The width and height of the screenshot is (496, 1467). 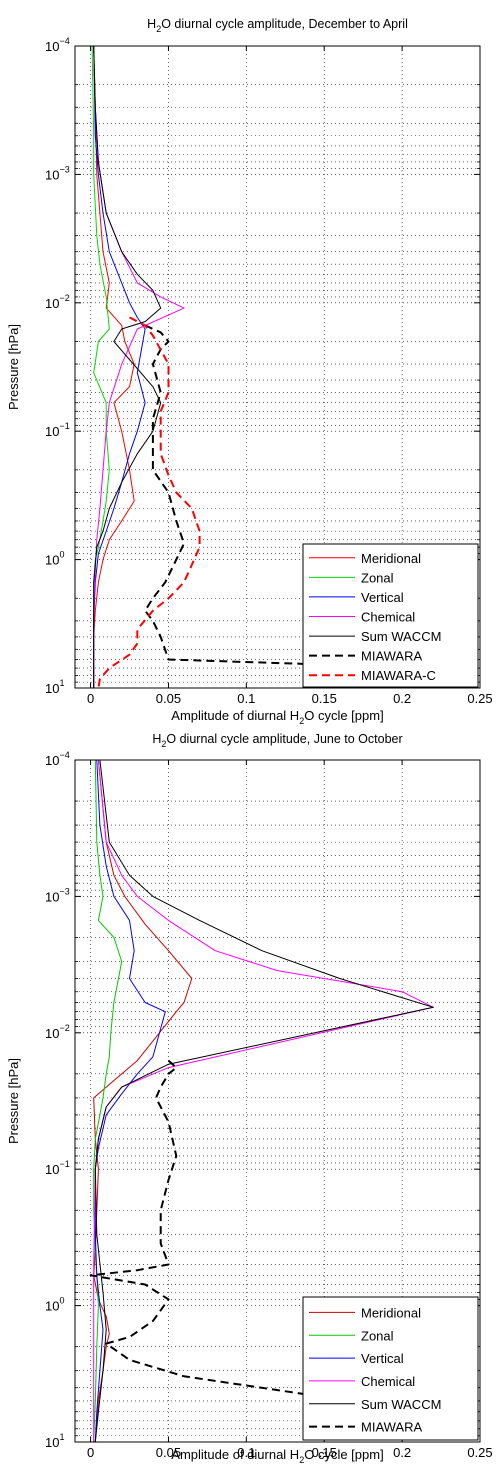 I want to click on series-line-vertical, so click(x=119, y=366).